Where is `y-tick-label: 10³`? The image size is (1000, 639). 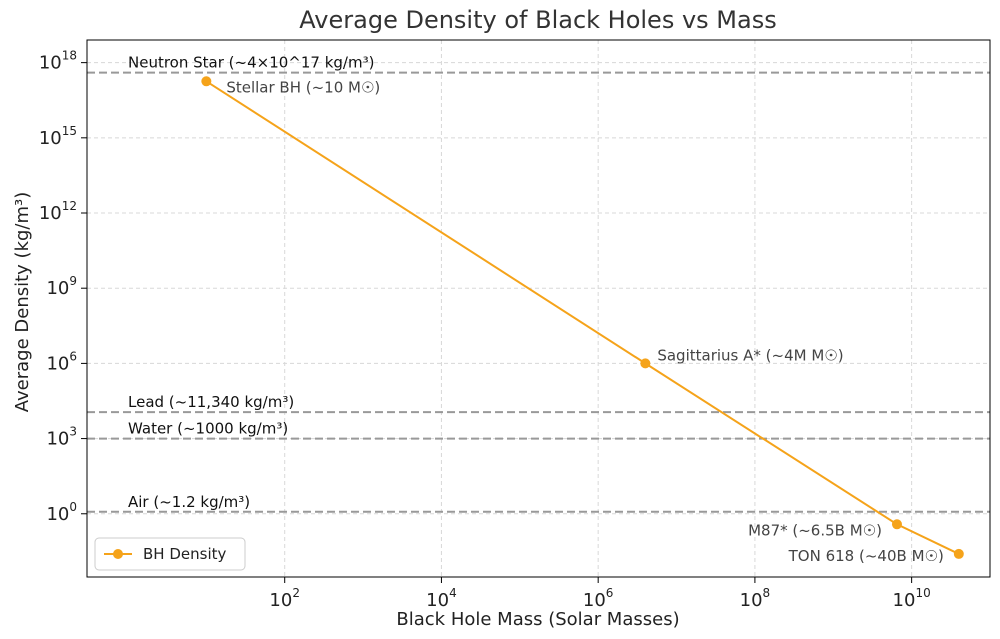 y-tick-label: 10³ is located at coordinates (61, 437).